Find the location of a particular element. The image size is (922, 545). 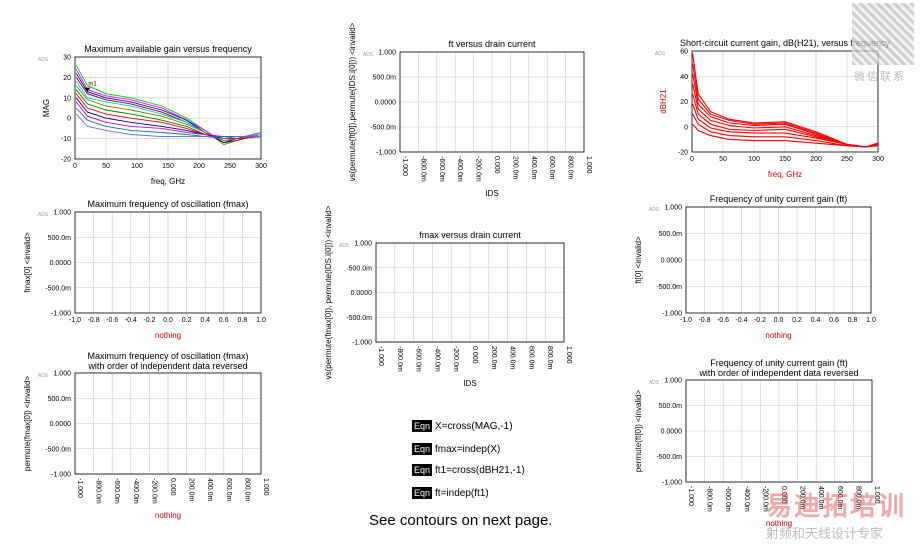

x-axis-label: IDS is located at coordinates (491, 193).